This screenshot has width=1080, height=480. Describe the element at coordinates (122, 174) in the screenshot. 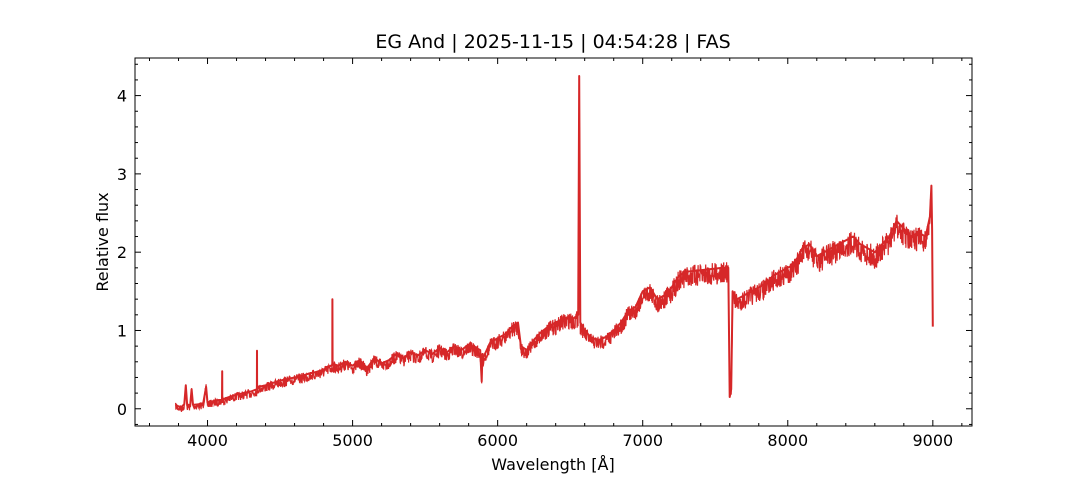

I see `y-tick-label: 3` at that location.